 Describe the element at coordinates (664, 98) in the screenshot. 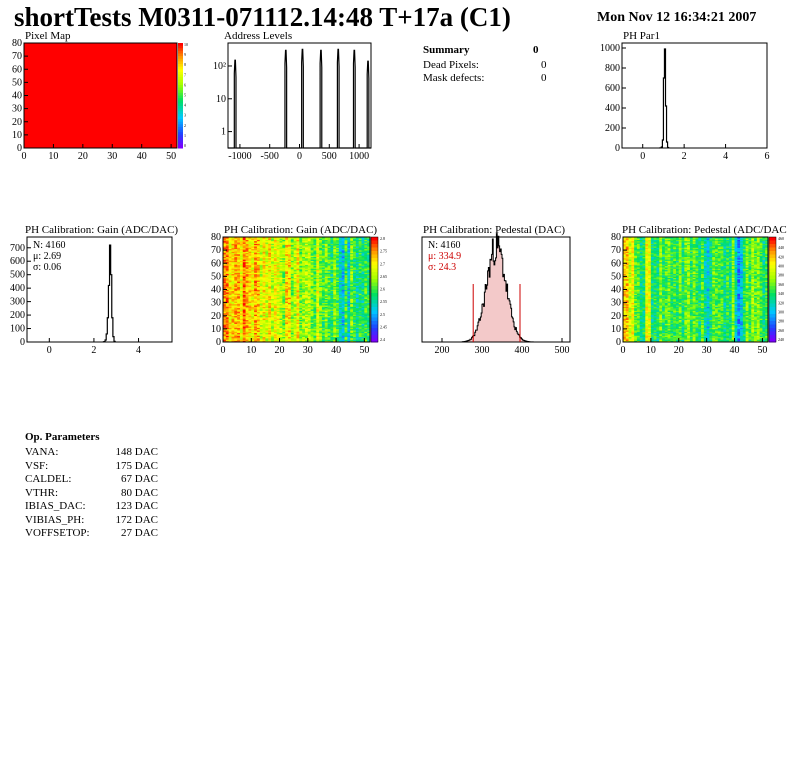

I see `ph-par1-histogram` at that location.